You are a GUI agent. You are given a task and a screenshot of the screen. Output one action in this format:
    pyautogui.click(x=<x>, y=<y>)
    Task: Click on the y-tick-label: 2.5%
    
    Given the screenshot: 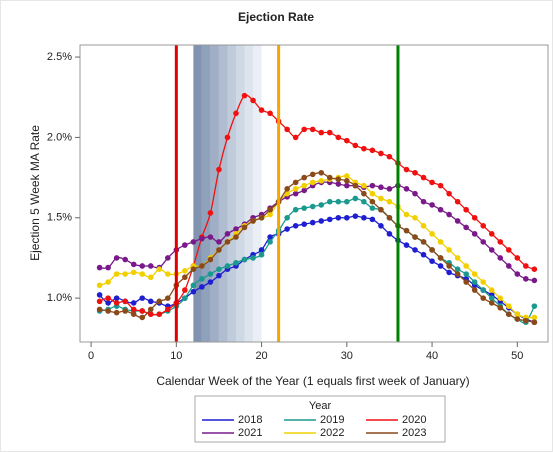 What is the action you would take?
    pyautogui.click(x=59, y=57)
    